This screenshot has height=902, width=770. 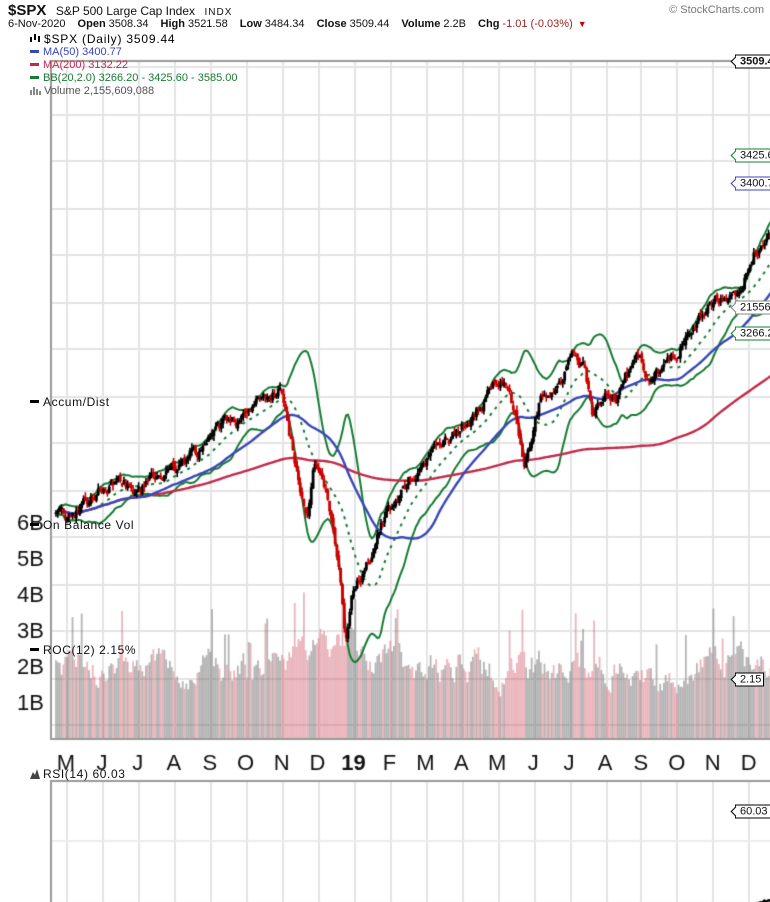 I want to click on header-line1: $SPX S&P 500 Large Cap Index INDX, so click(x=385, y=11).